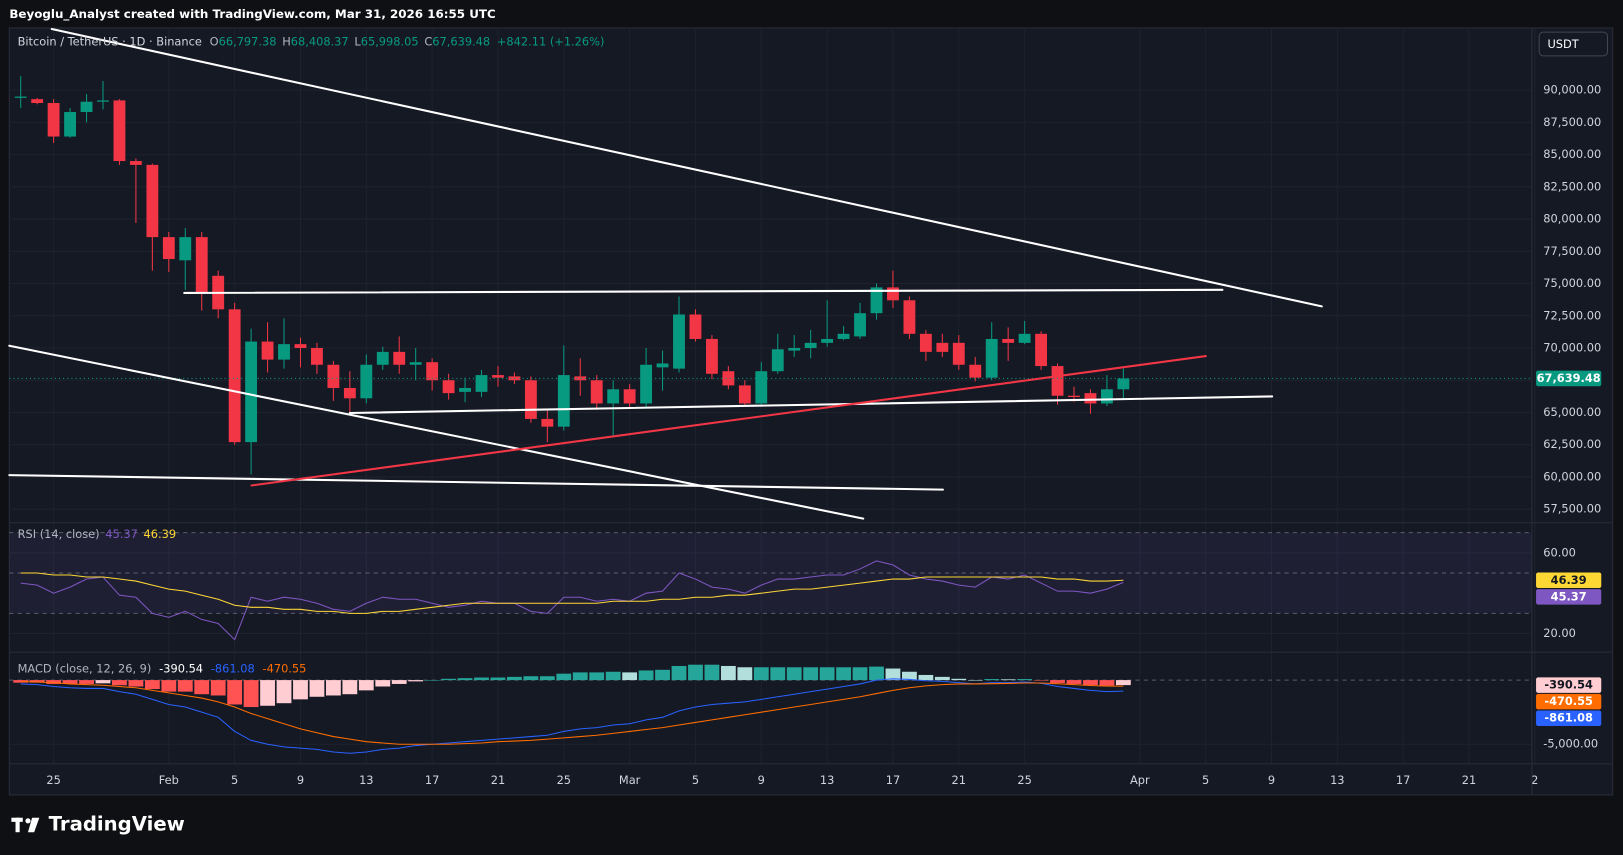 This screenshot has height=855, width=1623. Describe the element at coordinates (85, 668) in the screenshot. I see `macd-title: MACD (close, 12, 26, 9)` at that location.